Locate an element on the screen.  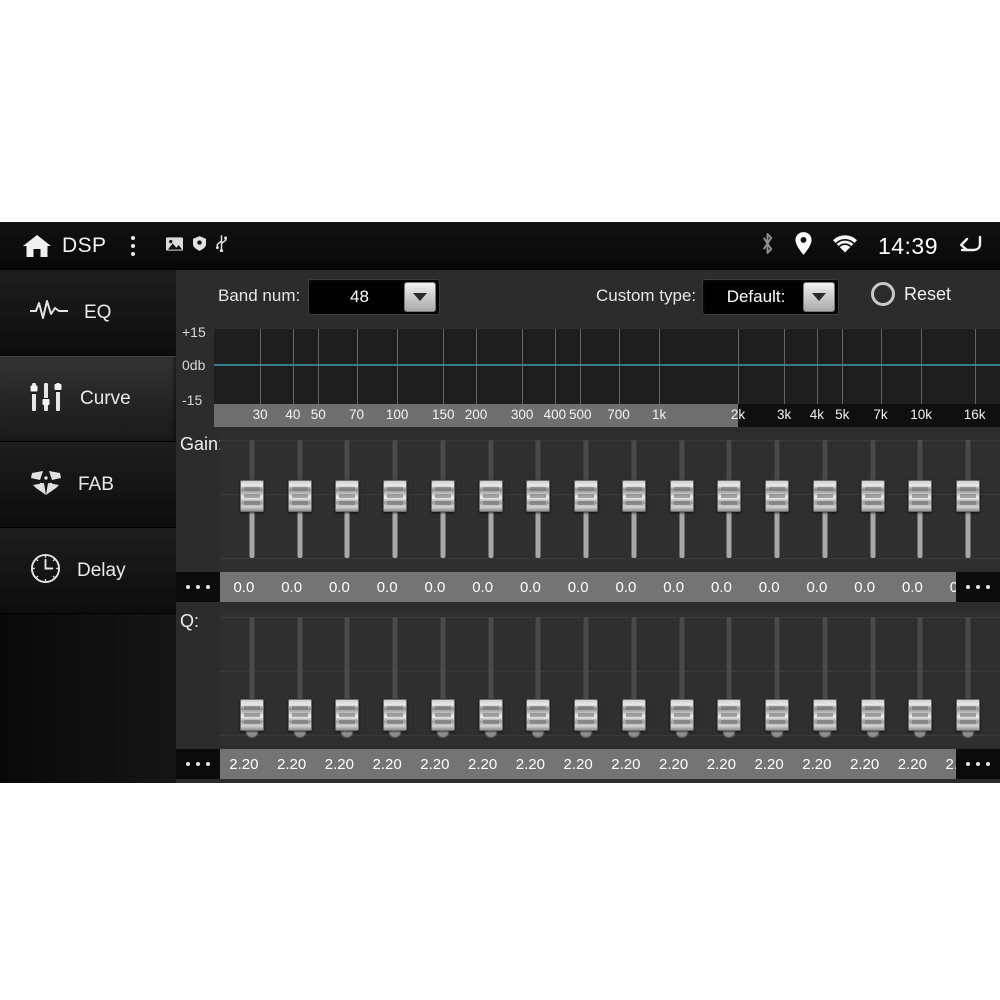
wifi-icon is located at coordinates (845, 246).